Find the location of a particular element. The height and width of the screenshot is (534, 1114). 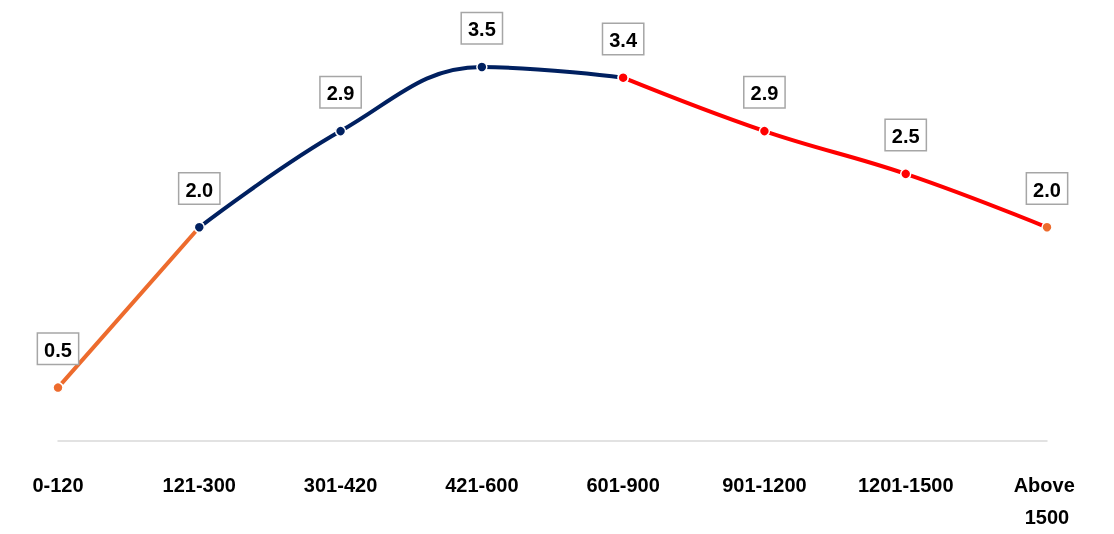

x-tick-label: 0-120 is located at coordinates (58, 485).